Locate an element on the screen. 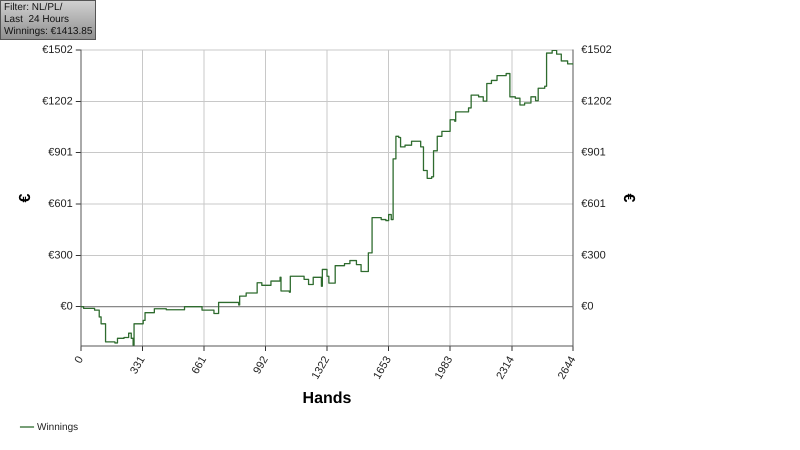  y-tick-label: €0 is located at coordinates (66, 306).